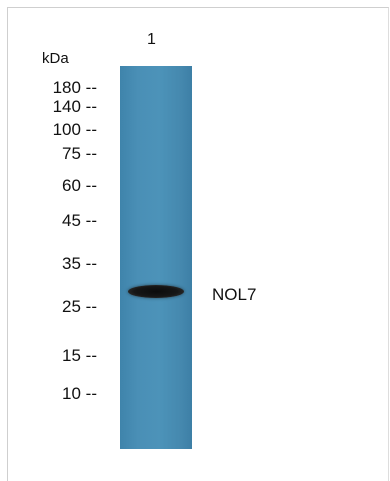 This screenshot has height=481, width=390. Describe the element at coordinates (79, 153) in the screenshot. I see `marker-75: 75 --` at that location.